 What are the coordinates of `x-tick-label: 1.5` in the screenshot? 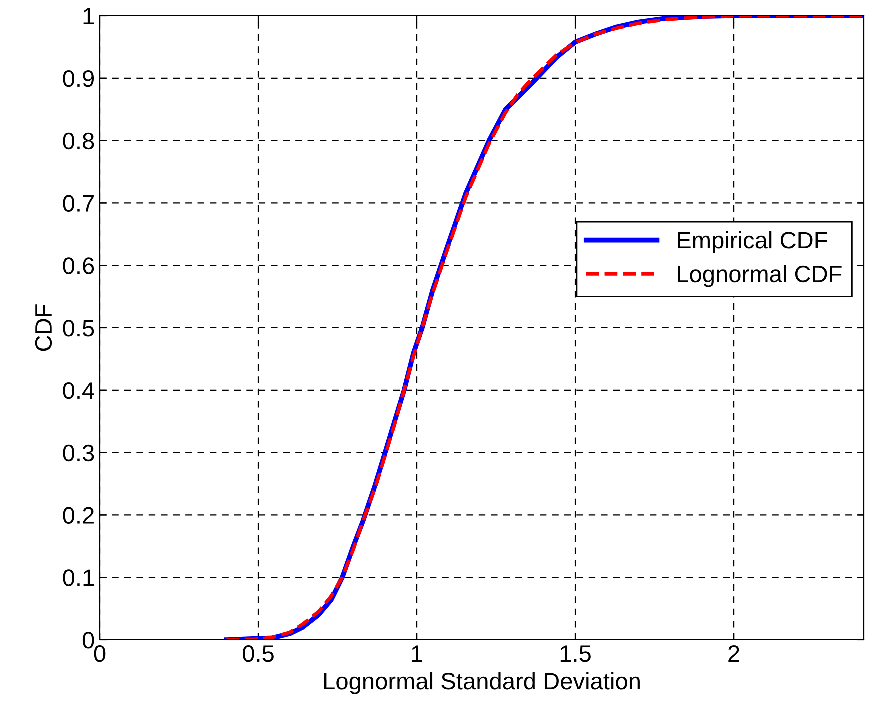 It's located at (575, 654).